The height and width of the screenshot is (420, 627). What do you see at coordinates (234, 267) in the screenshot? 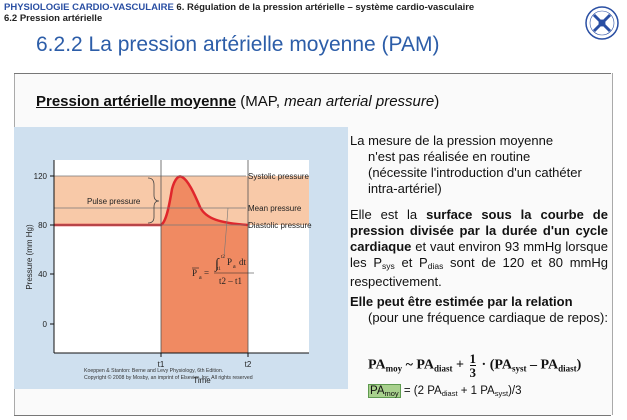
I see `eq-integrand-sub: a` at bounding box center [234, 267].